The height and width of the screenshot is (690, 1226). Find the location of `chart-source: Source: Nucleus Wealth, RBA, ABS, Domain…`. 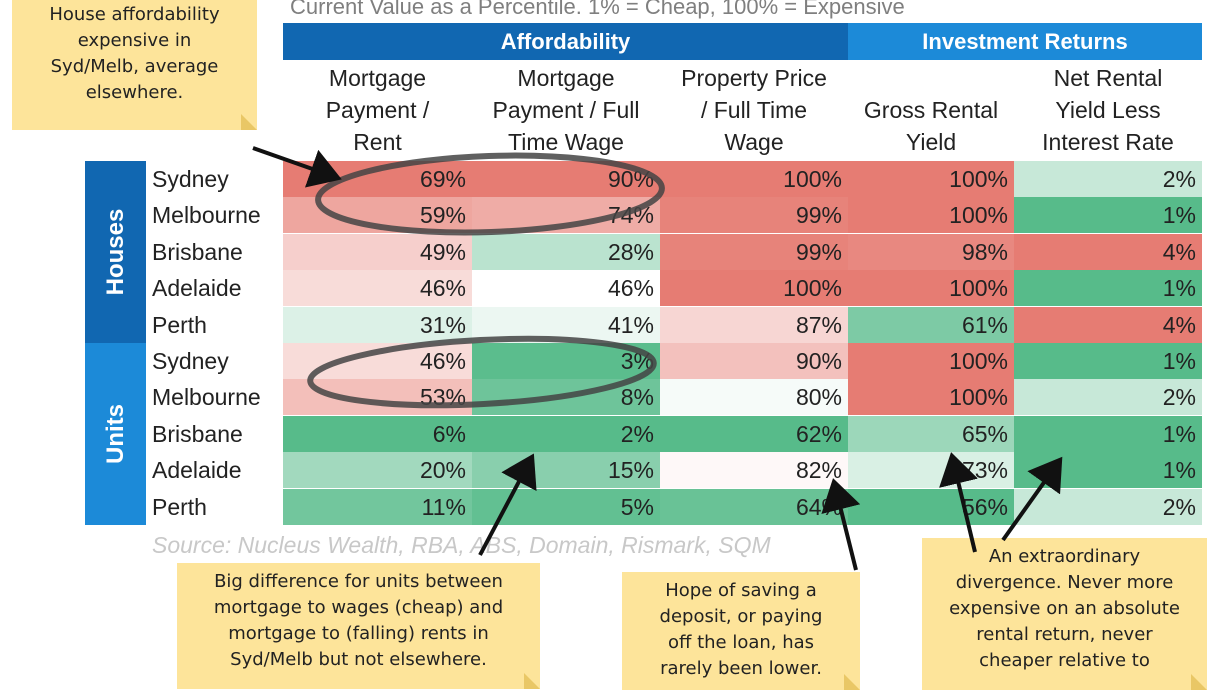

chart-source: Source: Nucleus Wealth, RBA, ABS, Domain… is located at coordinates (461, 545).